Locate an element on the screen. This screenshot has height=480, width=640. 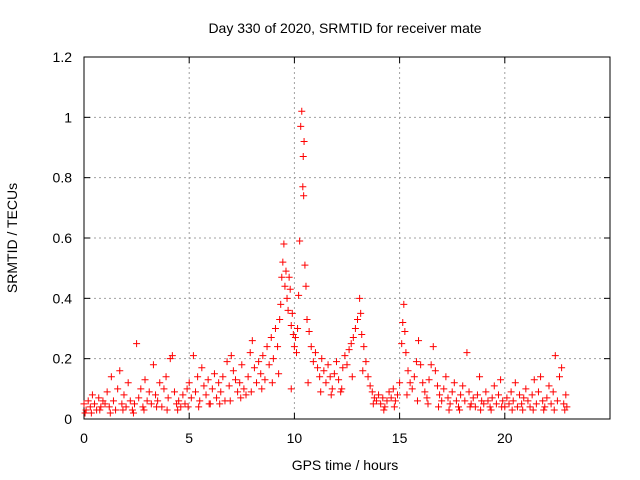
y-axis-label: SRMTID / TECUs is located at coordinates (12, 238).